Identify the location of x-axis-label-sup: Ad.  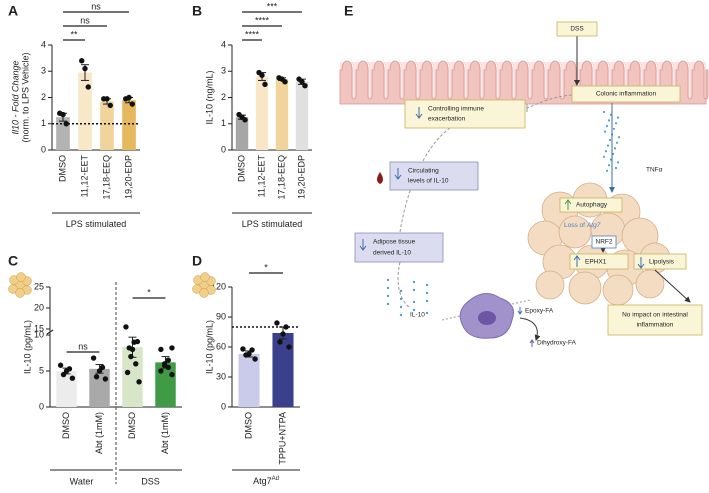
(275, 479).